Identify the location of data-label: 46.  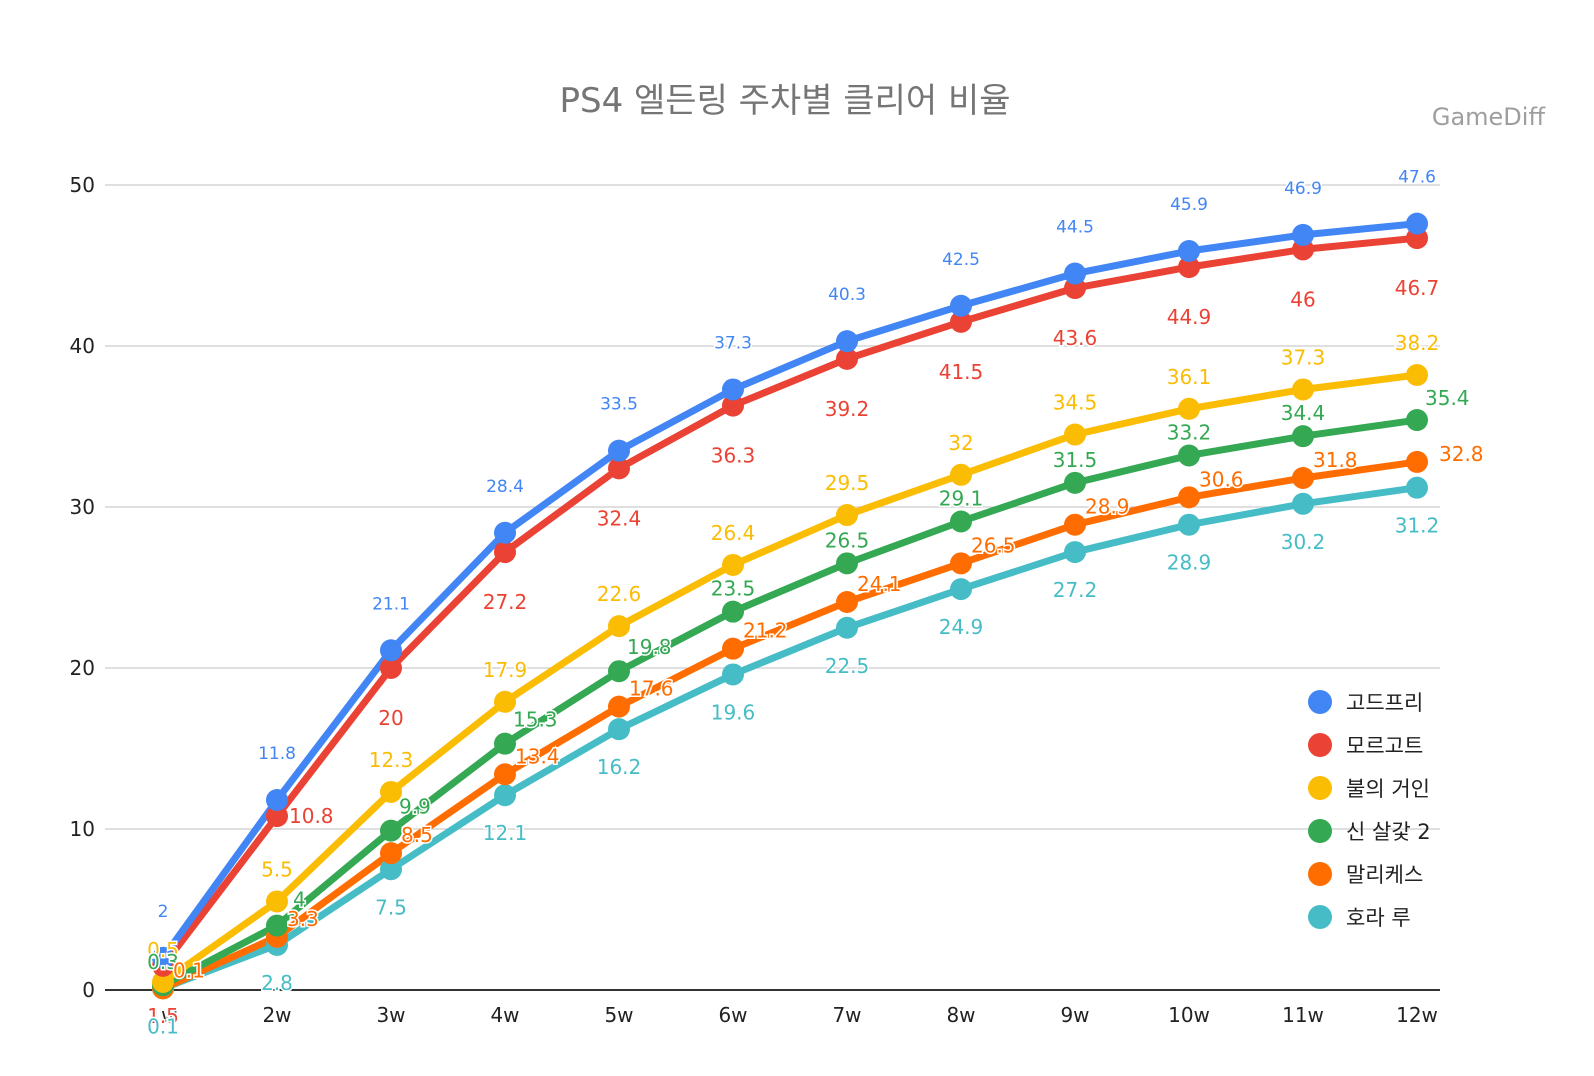
(1302, 299).